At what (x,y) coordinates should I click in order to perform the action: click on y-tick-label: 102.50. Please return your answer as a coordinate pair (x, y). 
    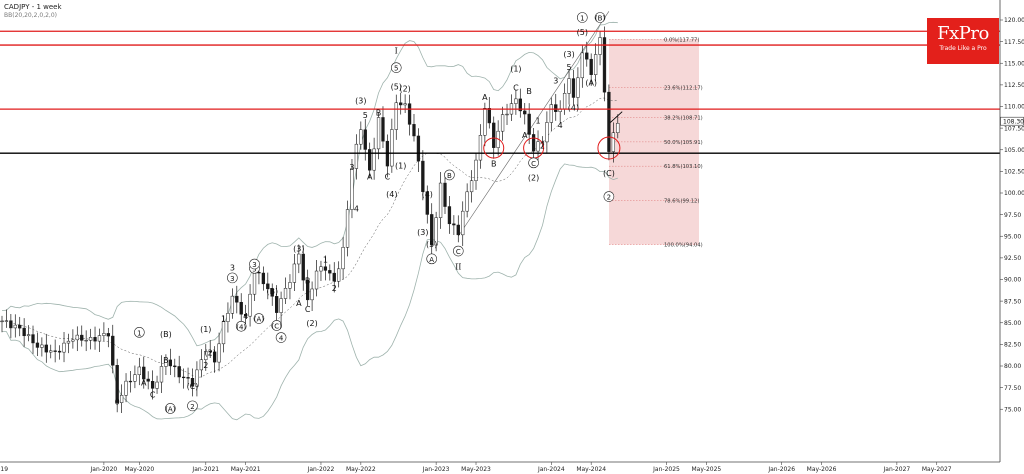
    Looking at the image, I should click on (1014, 172).